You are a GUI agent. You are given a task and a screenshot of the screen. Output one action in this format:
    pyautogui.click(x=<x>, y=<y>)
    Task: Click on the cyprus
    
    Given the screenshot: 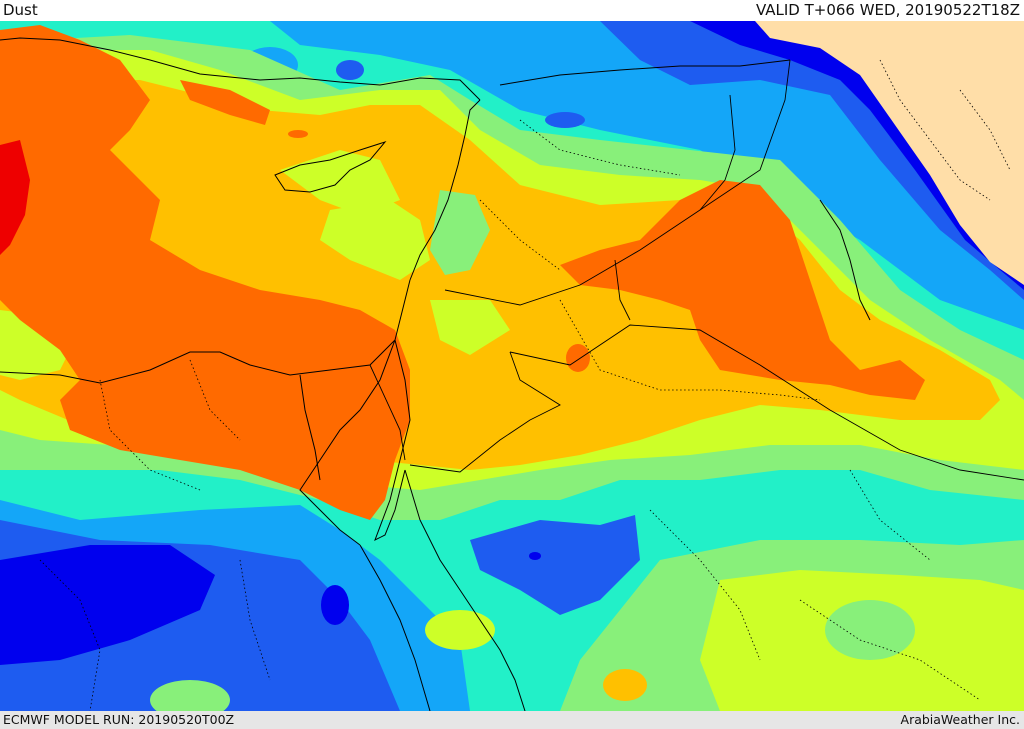 What is the action you would take?
    pyautogui.click(x=330, y=167)
    